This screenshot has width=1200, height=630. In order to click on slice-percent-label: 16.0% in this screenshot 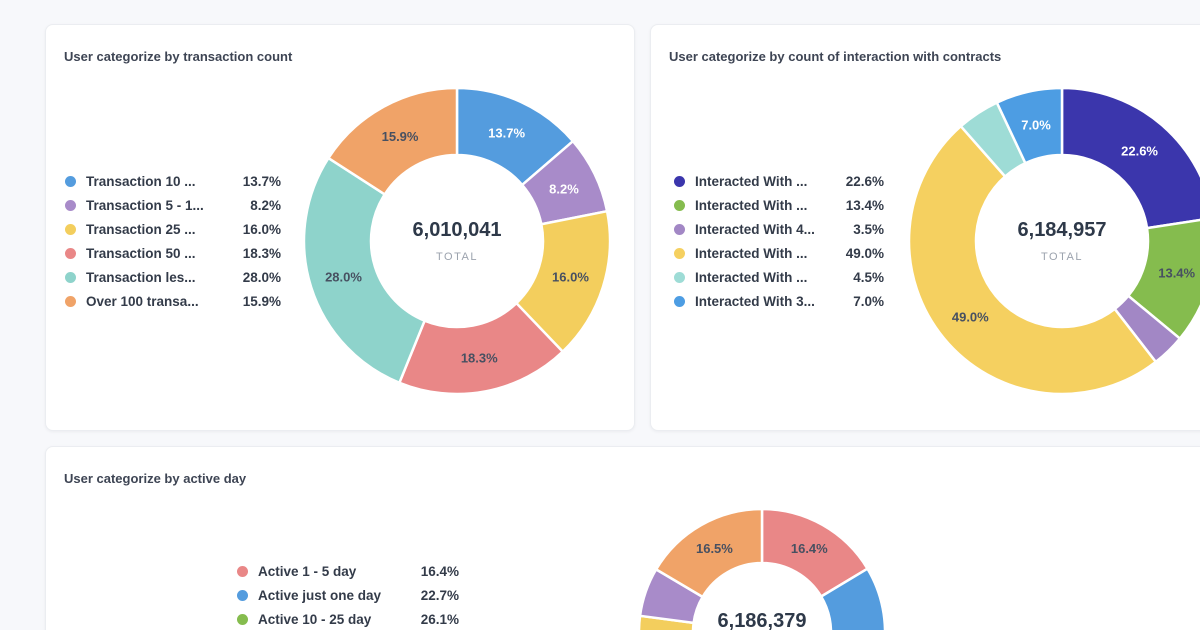, I will do `click(570, 276)`.